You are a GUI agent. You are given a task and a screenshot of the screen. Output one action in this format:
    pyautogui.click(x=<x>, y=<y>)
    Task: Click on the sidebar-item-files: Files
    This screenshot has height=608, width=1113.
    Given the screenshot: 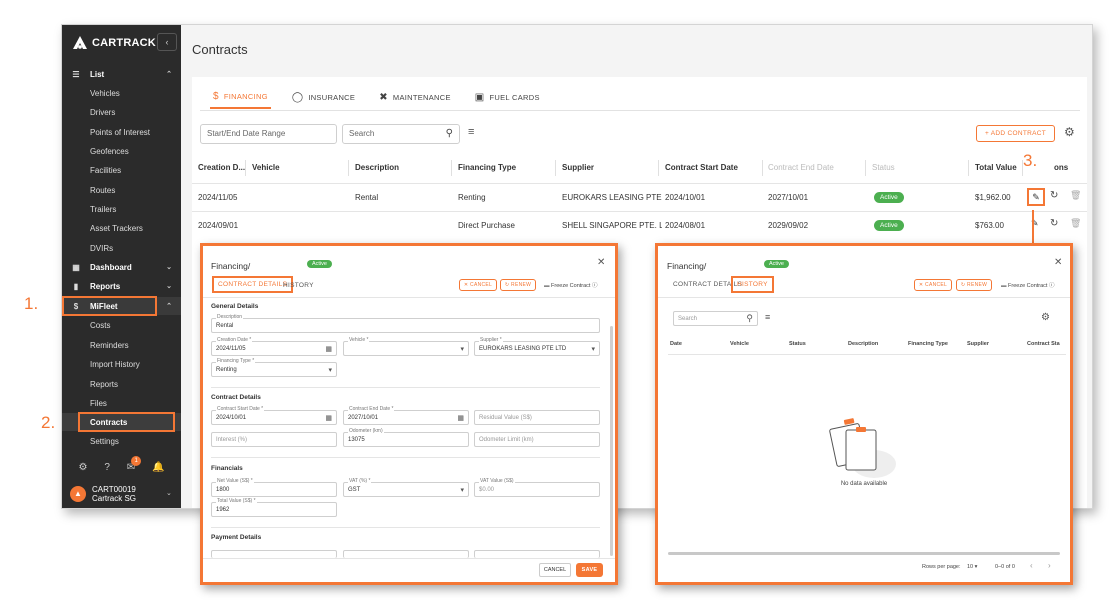 What is the action you would take?
    pyautogui.click(x=121, y=403)
    